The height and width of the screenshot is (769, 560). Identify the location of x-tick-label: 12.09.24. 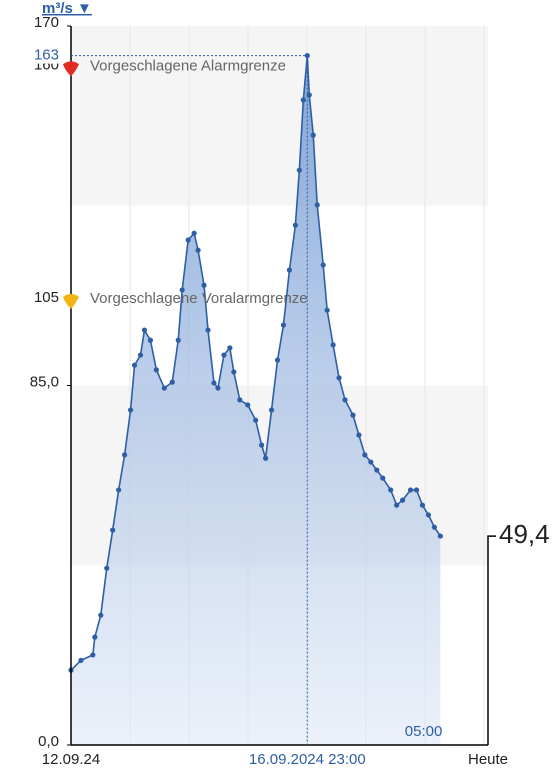
(71, 759).